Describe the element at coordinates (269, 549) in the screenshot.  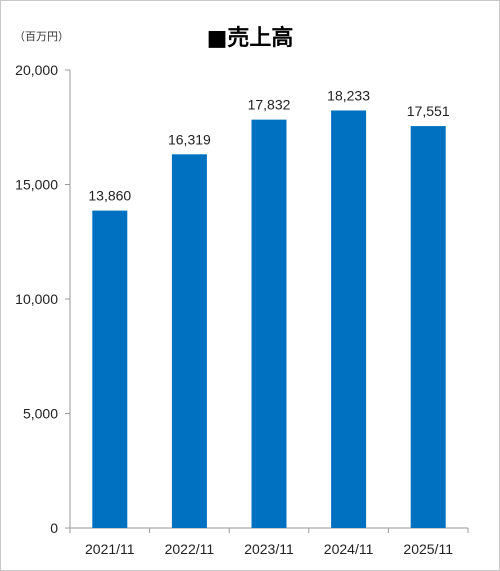
I see `x-tick-label: 2023/11` at that location.